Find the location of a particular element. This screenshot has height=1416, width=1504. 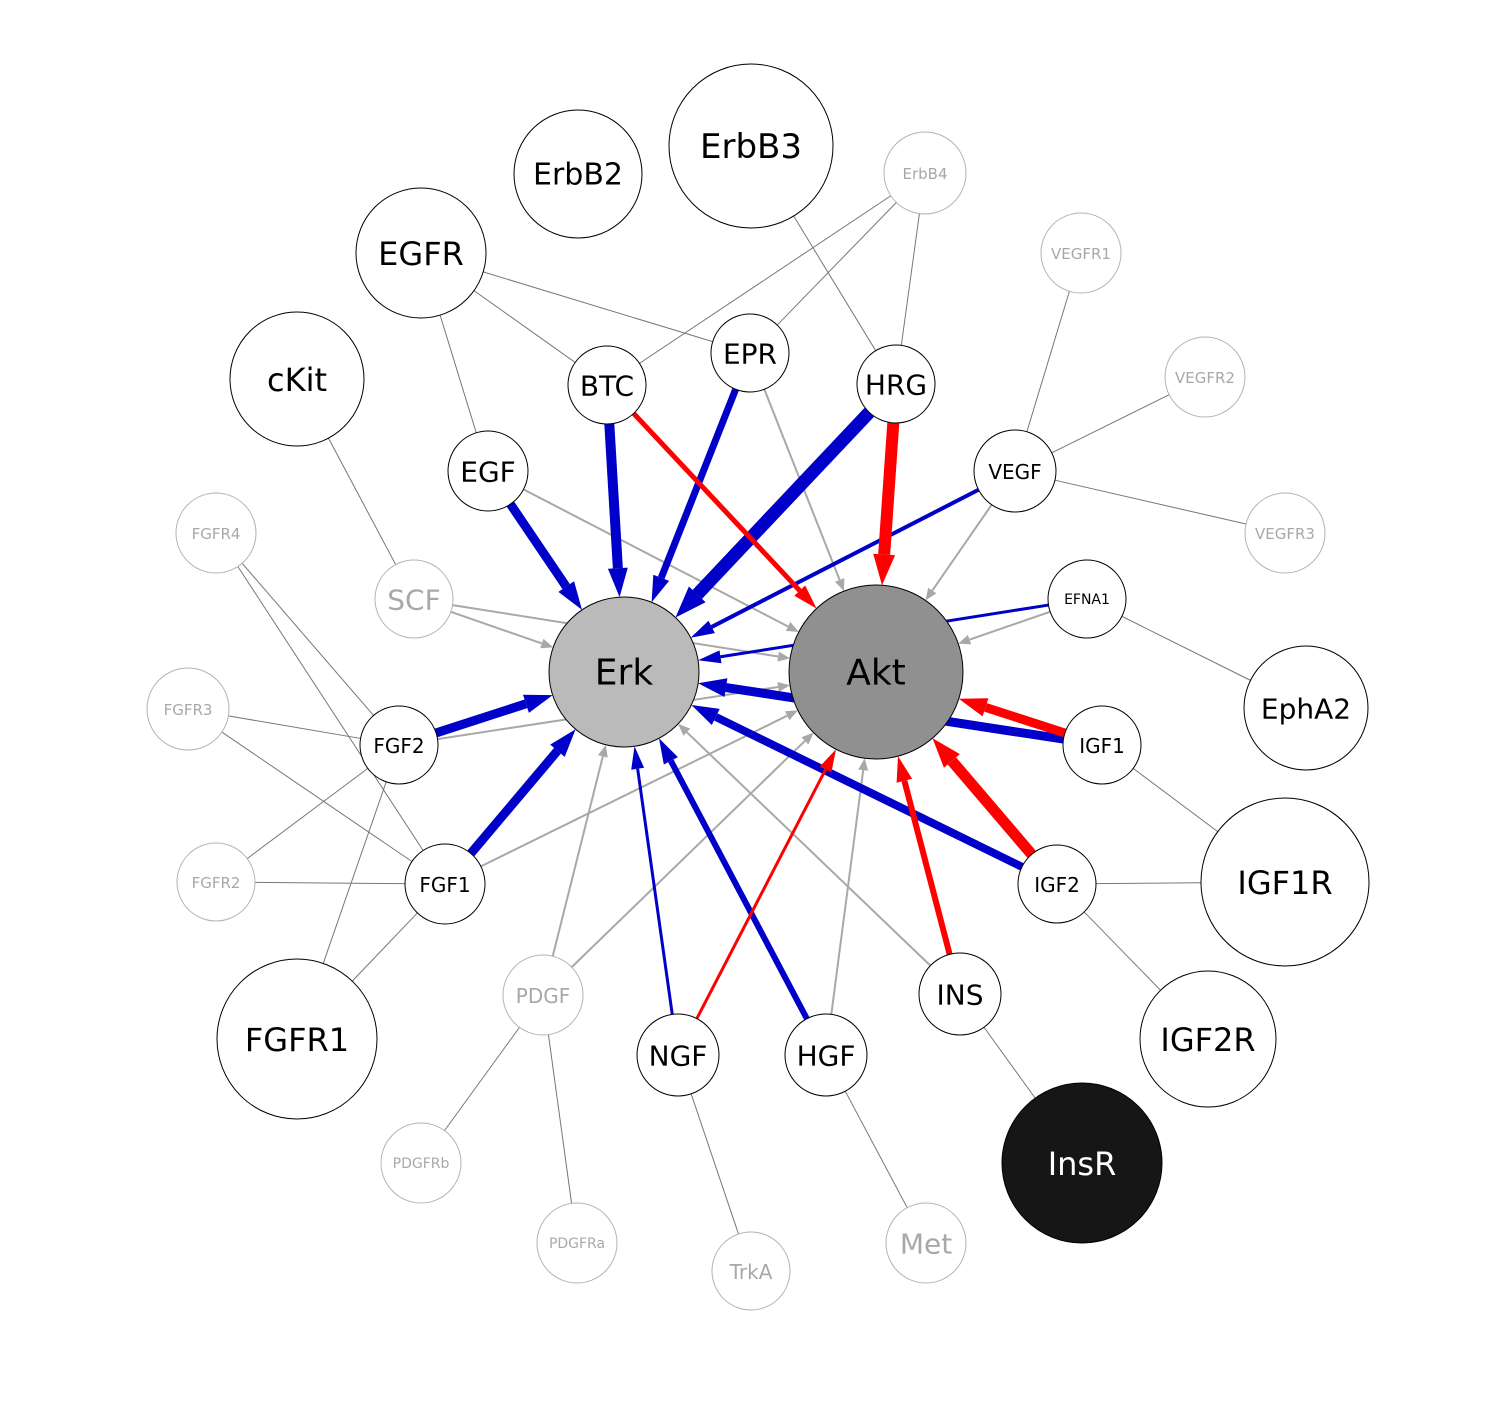

node-label: IGF1R is located at coordinates (1284, 883).